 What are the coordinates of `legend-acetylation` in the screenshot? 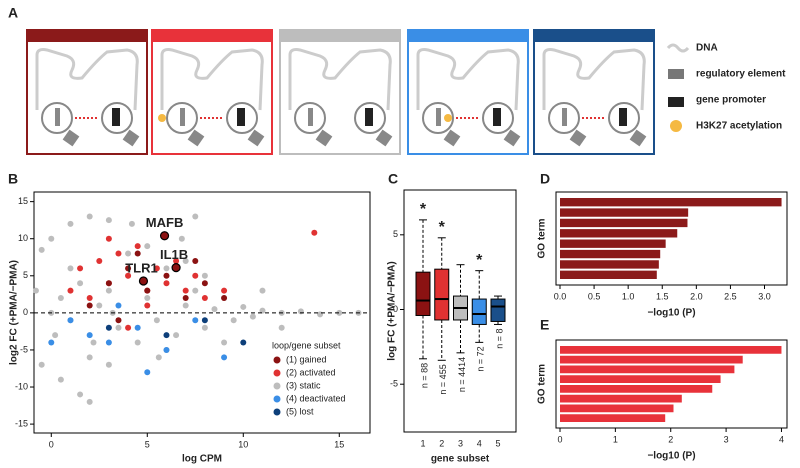 It's located at (676, 126).